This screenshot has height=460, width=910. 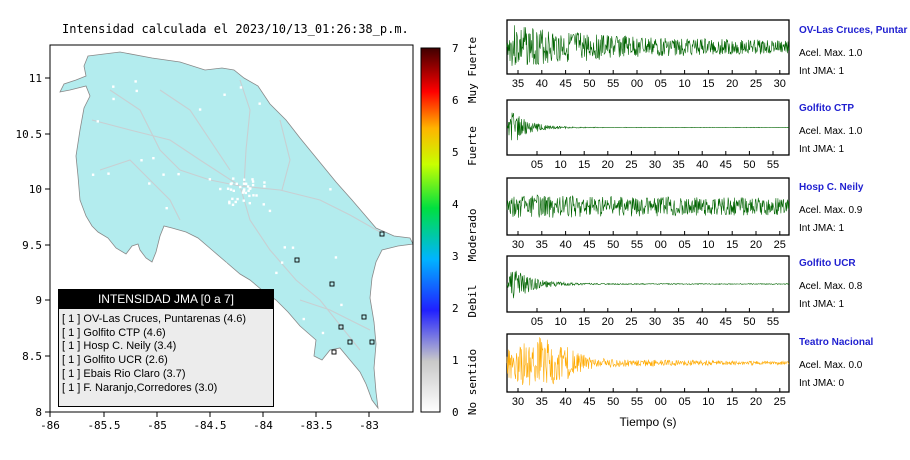 I want to click on legend-header: INTENSIDAD JMA [0 a 7], so click(x=166, y=299).